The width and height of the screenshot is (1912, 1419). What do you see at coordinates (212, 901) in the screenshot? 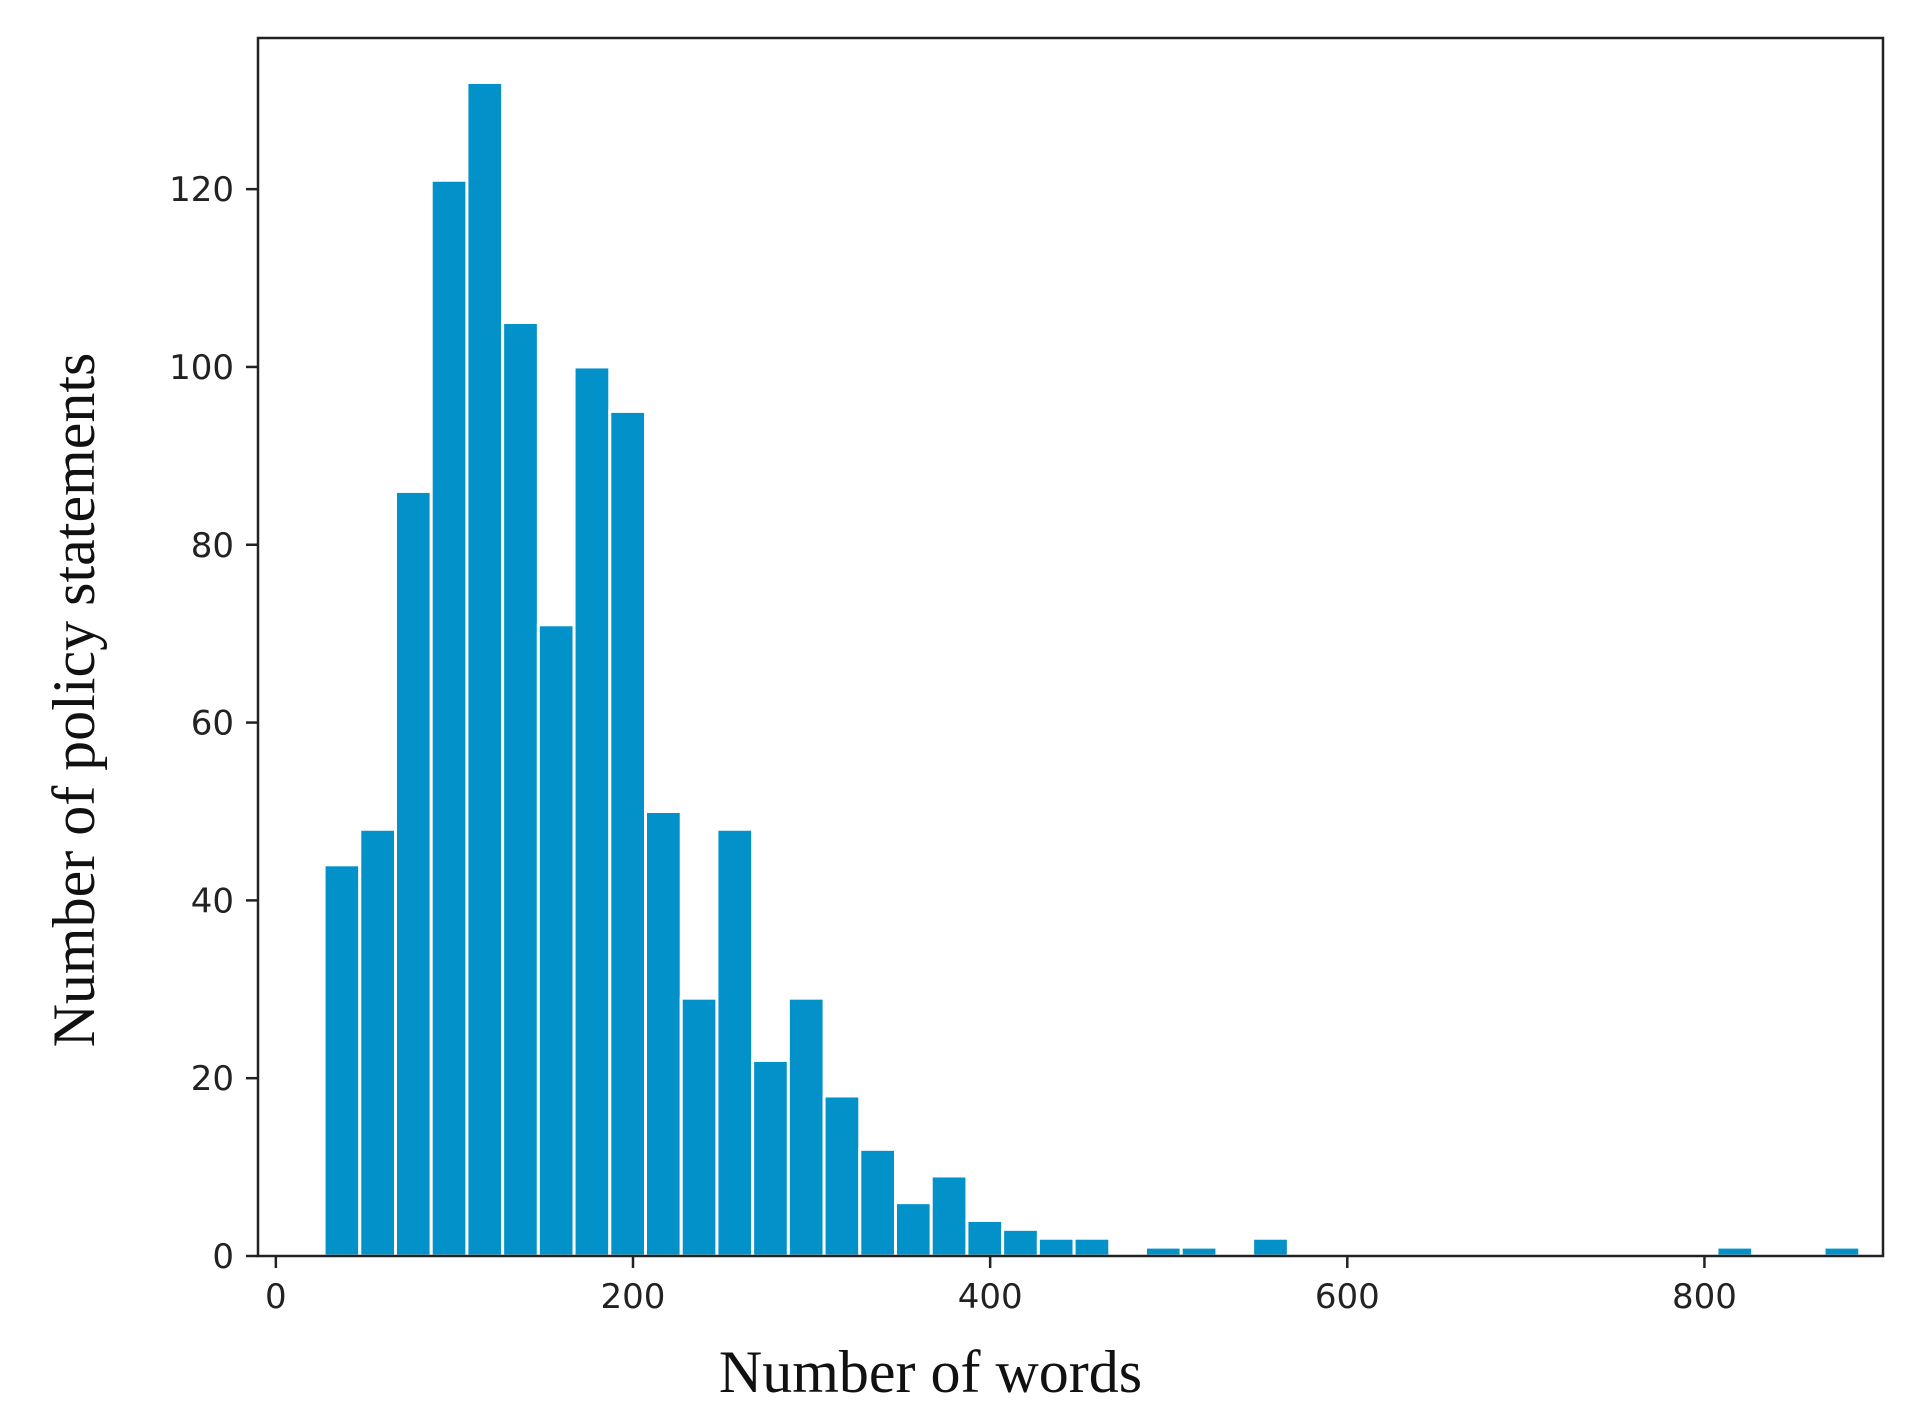
I see `y-tick-label: 40` at bounding box center [212, 901].